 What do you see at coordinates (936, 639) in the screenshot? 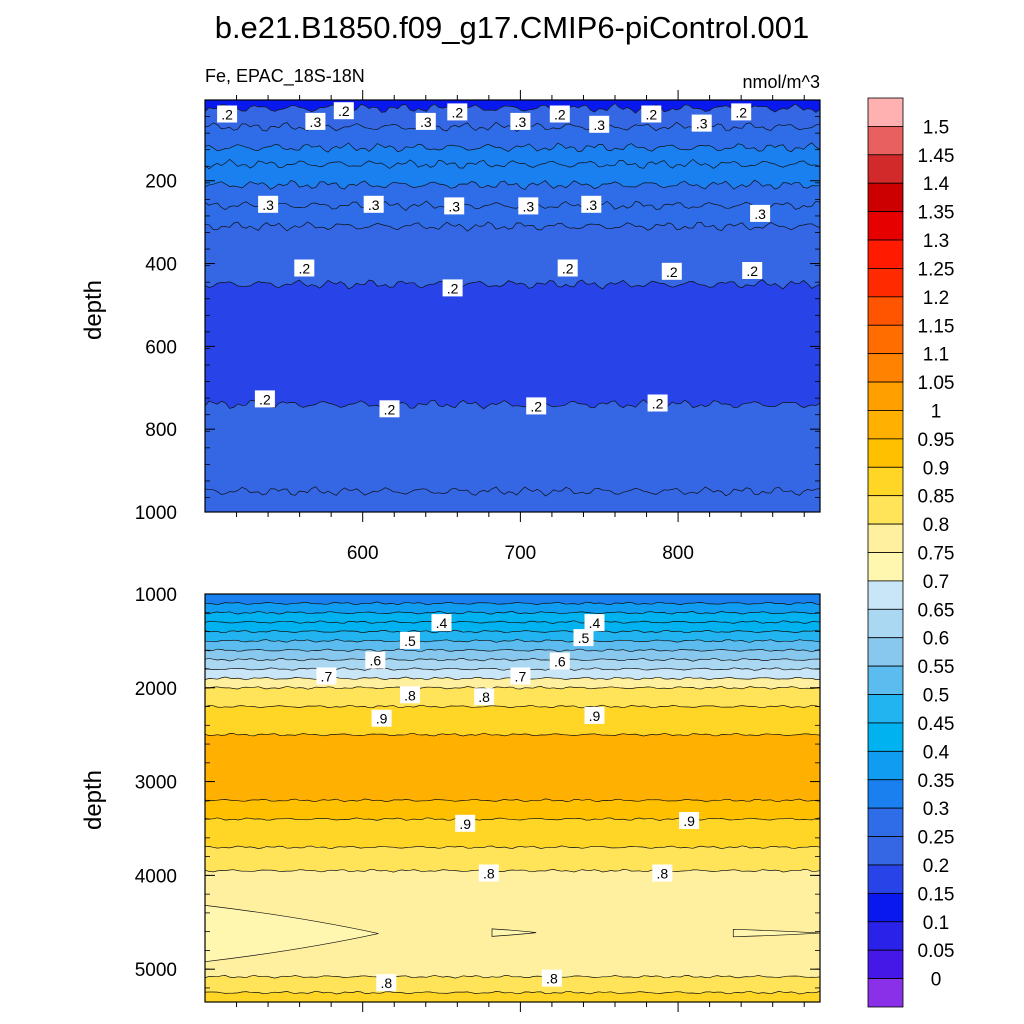
I see `colorbar-label: 0.6` at bounding box center [936, 639].